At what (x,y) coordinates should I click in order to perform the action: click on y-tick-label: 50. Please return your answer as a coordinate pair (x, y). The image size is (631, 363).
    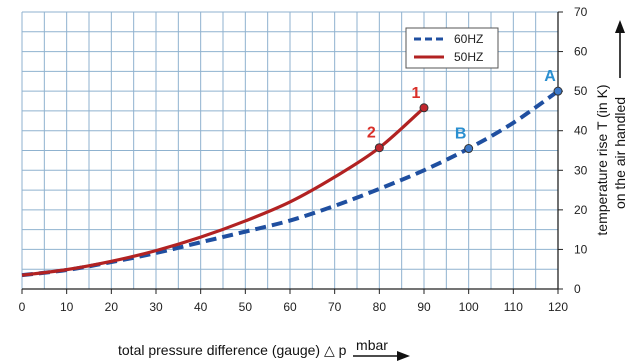
    Looking at the image, I should click on (581, 91).